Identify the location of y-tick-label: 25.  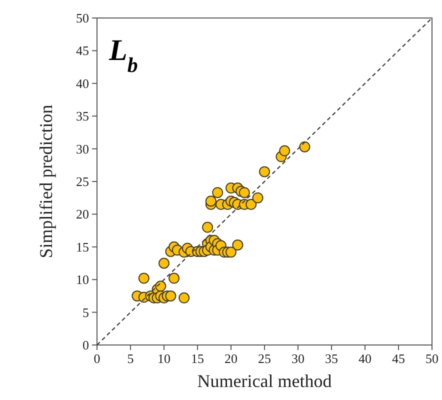
(82, 181).